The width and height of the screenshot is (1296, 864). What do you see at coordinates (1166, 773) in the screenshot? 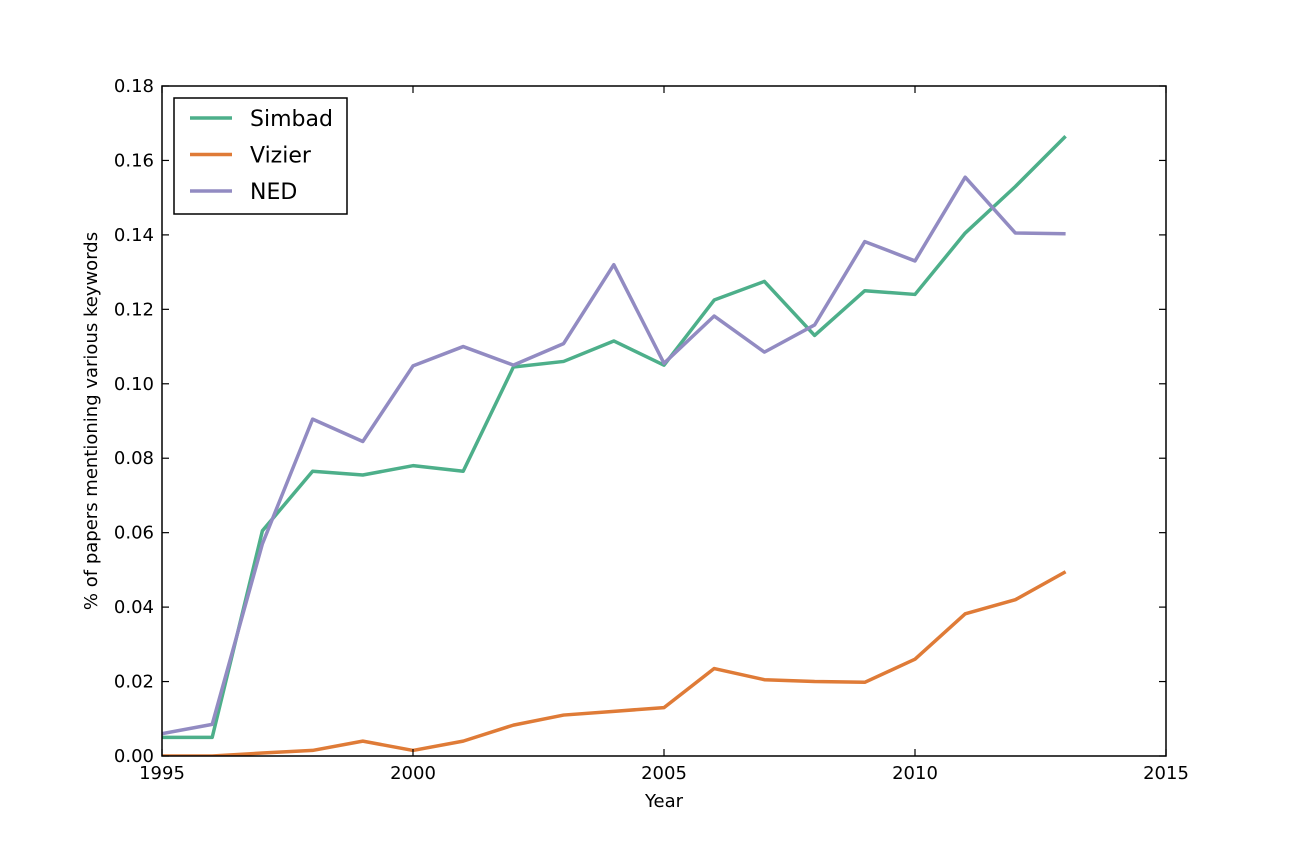
I see `x-tick-label: 2015` at bounding box center [1166, 773].